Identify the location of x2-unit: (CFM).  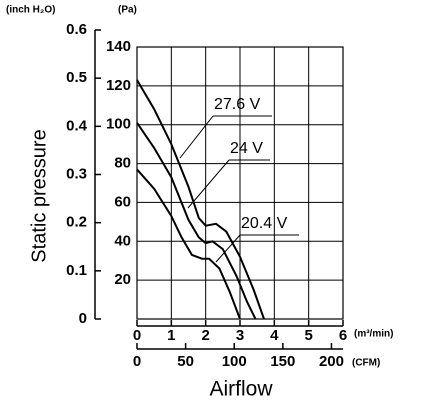
(366, 363).